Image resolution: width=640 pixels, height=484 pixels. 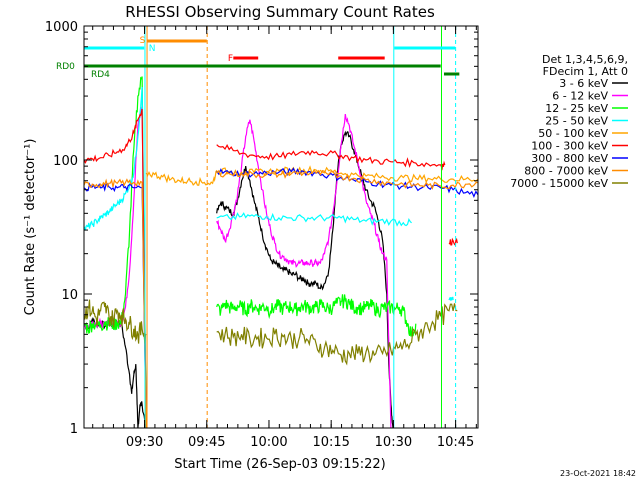 What do you see at coordinates (598, 473) in the screenshot?
I see `timestamp-annotation: 23-Oct-2021 18:42` at bounding box center [598, 473].